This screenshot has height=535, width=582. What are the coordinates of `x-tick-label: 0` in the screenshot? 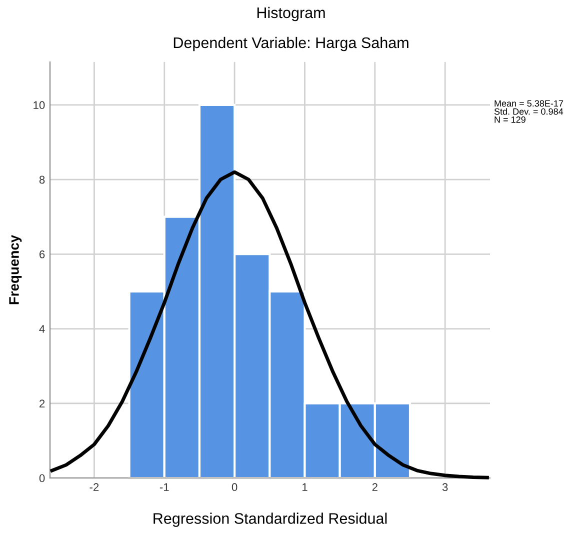 It's located at (235, 487).